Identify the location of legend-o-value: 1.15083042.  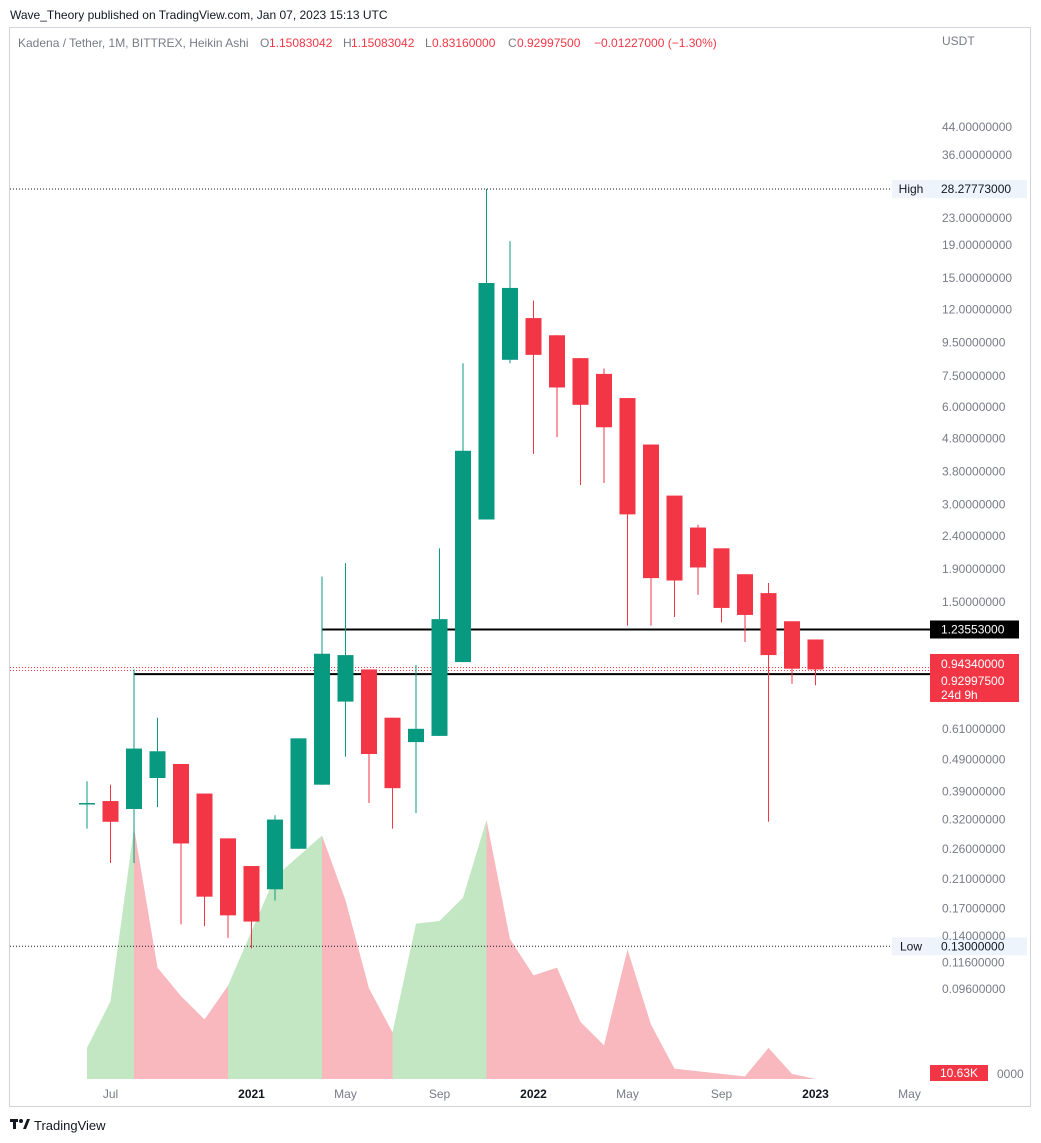
(301, 43).